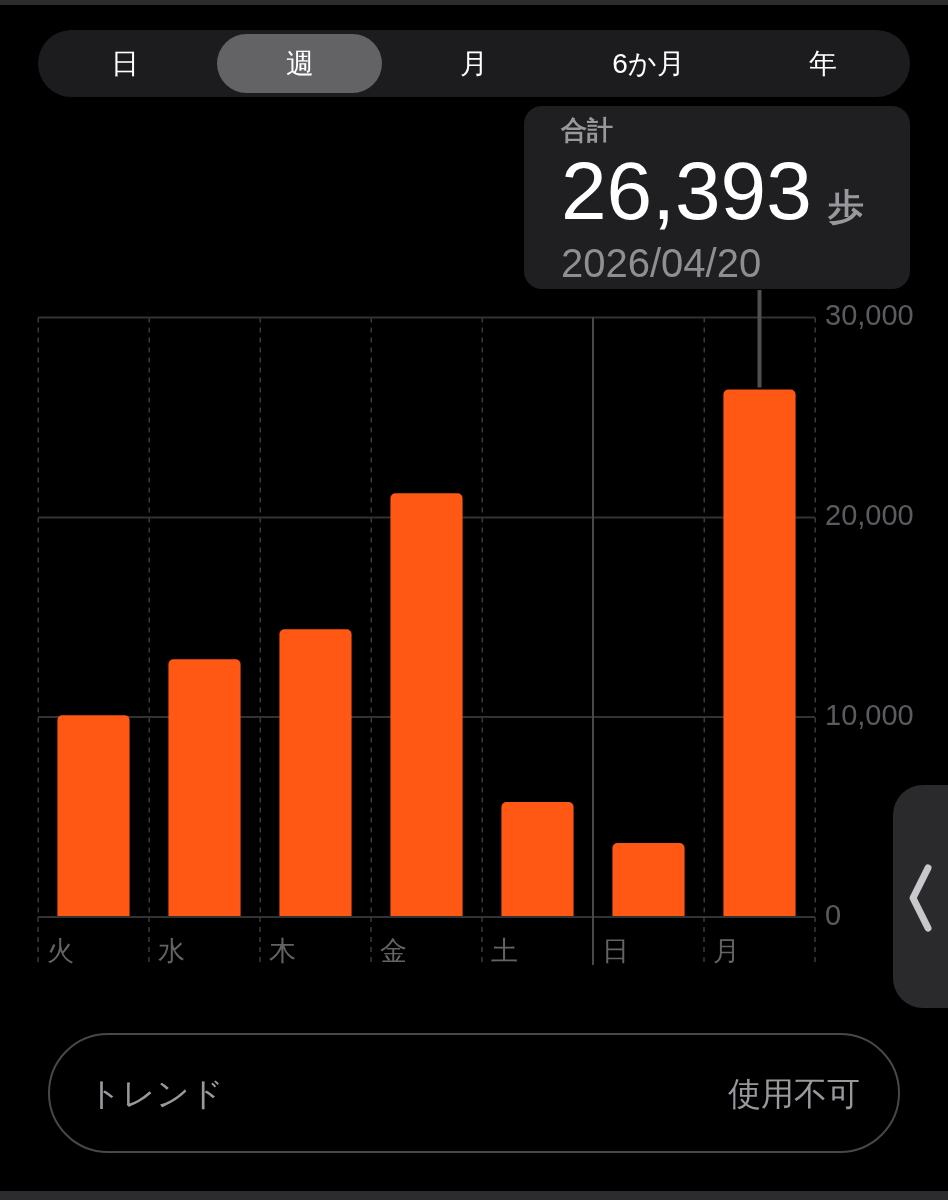 Image resolution: width=948 pixels, height=1200 pixels. What do you see at coordinates (615, 950) in the screenshot?
I see `x-tick-label: 日` at bounding box center [615, 950].